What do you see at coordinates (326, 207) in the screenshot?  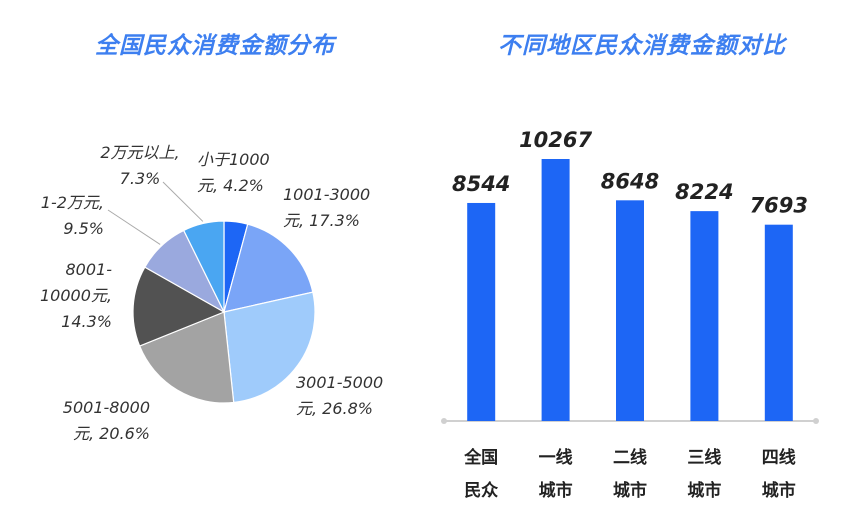 I see `pie-slice-label: 1001-3000 元, 17.3%` at bounding box center [326, 207].